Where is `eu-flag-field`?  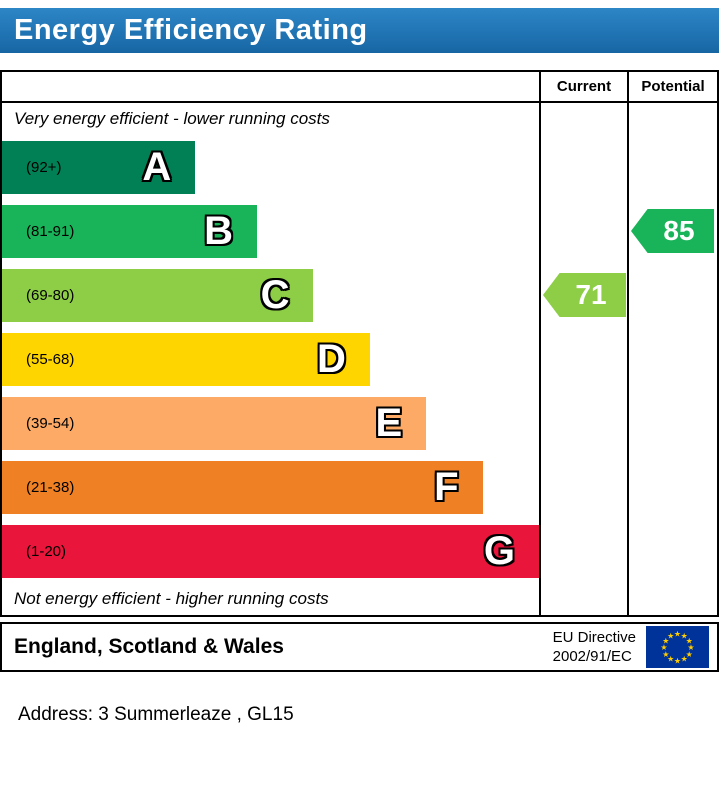 eu-flag-field is located at coordinates (677, 647).